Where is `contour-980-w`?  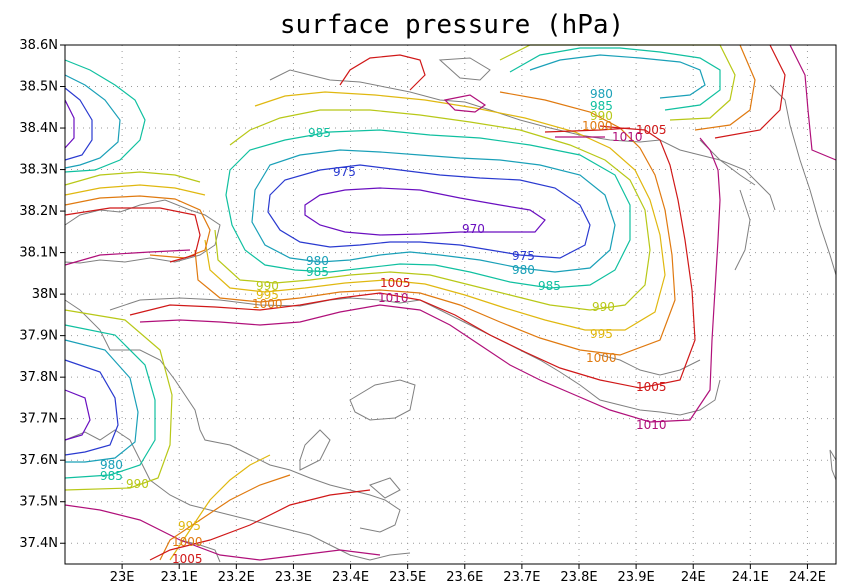 contour-980-w is located at coordinates (92, 121).